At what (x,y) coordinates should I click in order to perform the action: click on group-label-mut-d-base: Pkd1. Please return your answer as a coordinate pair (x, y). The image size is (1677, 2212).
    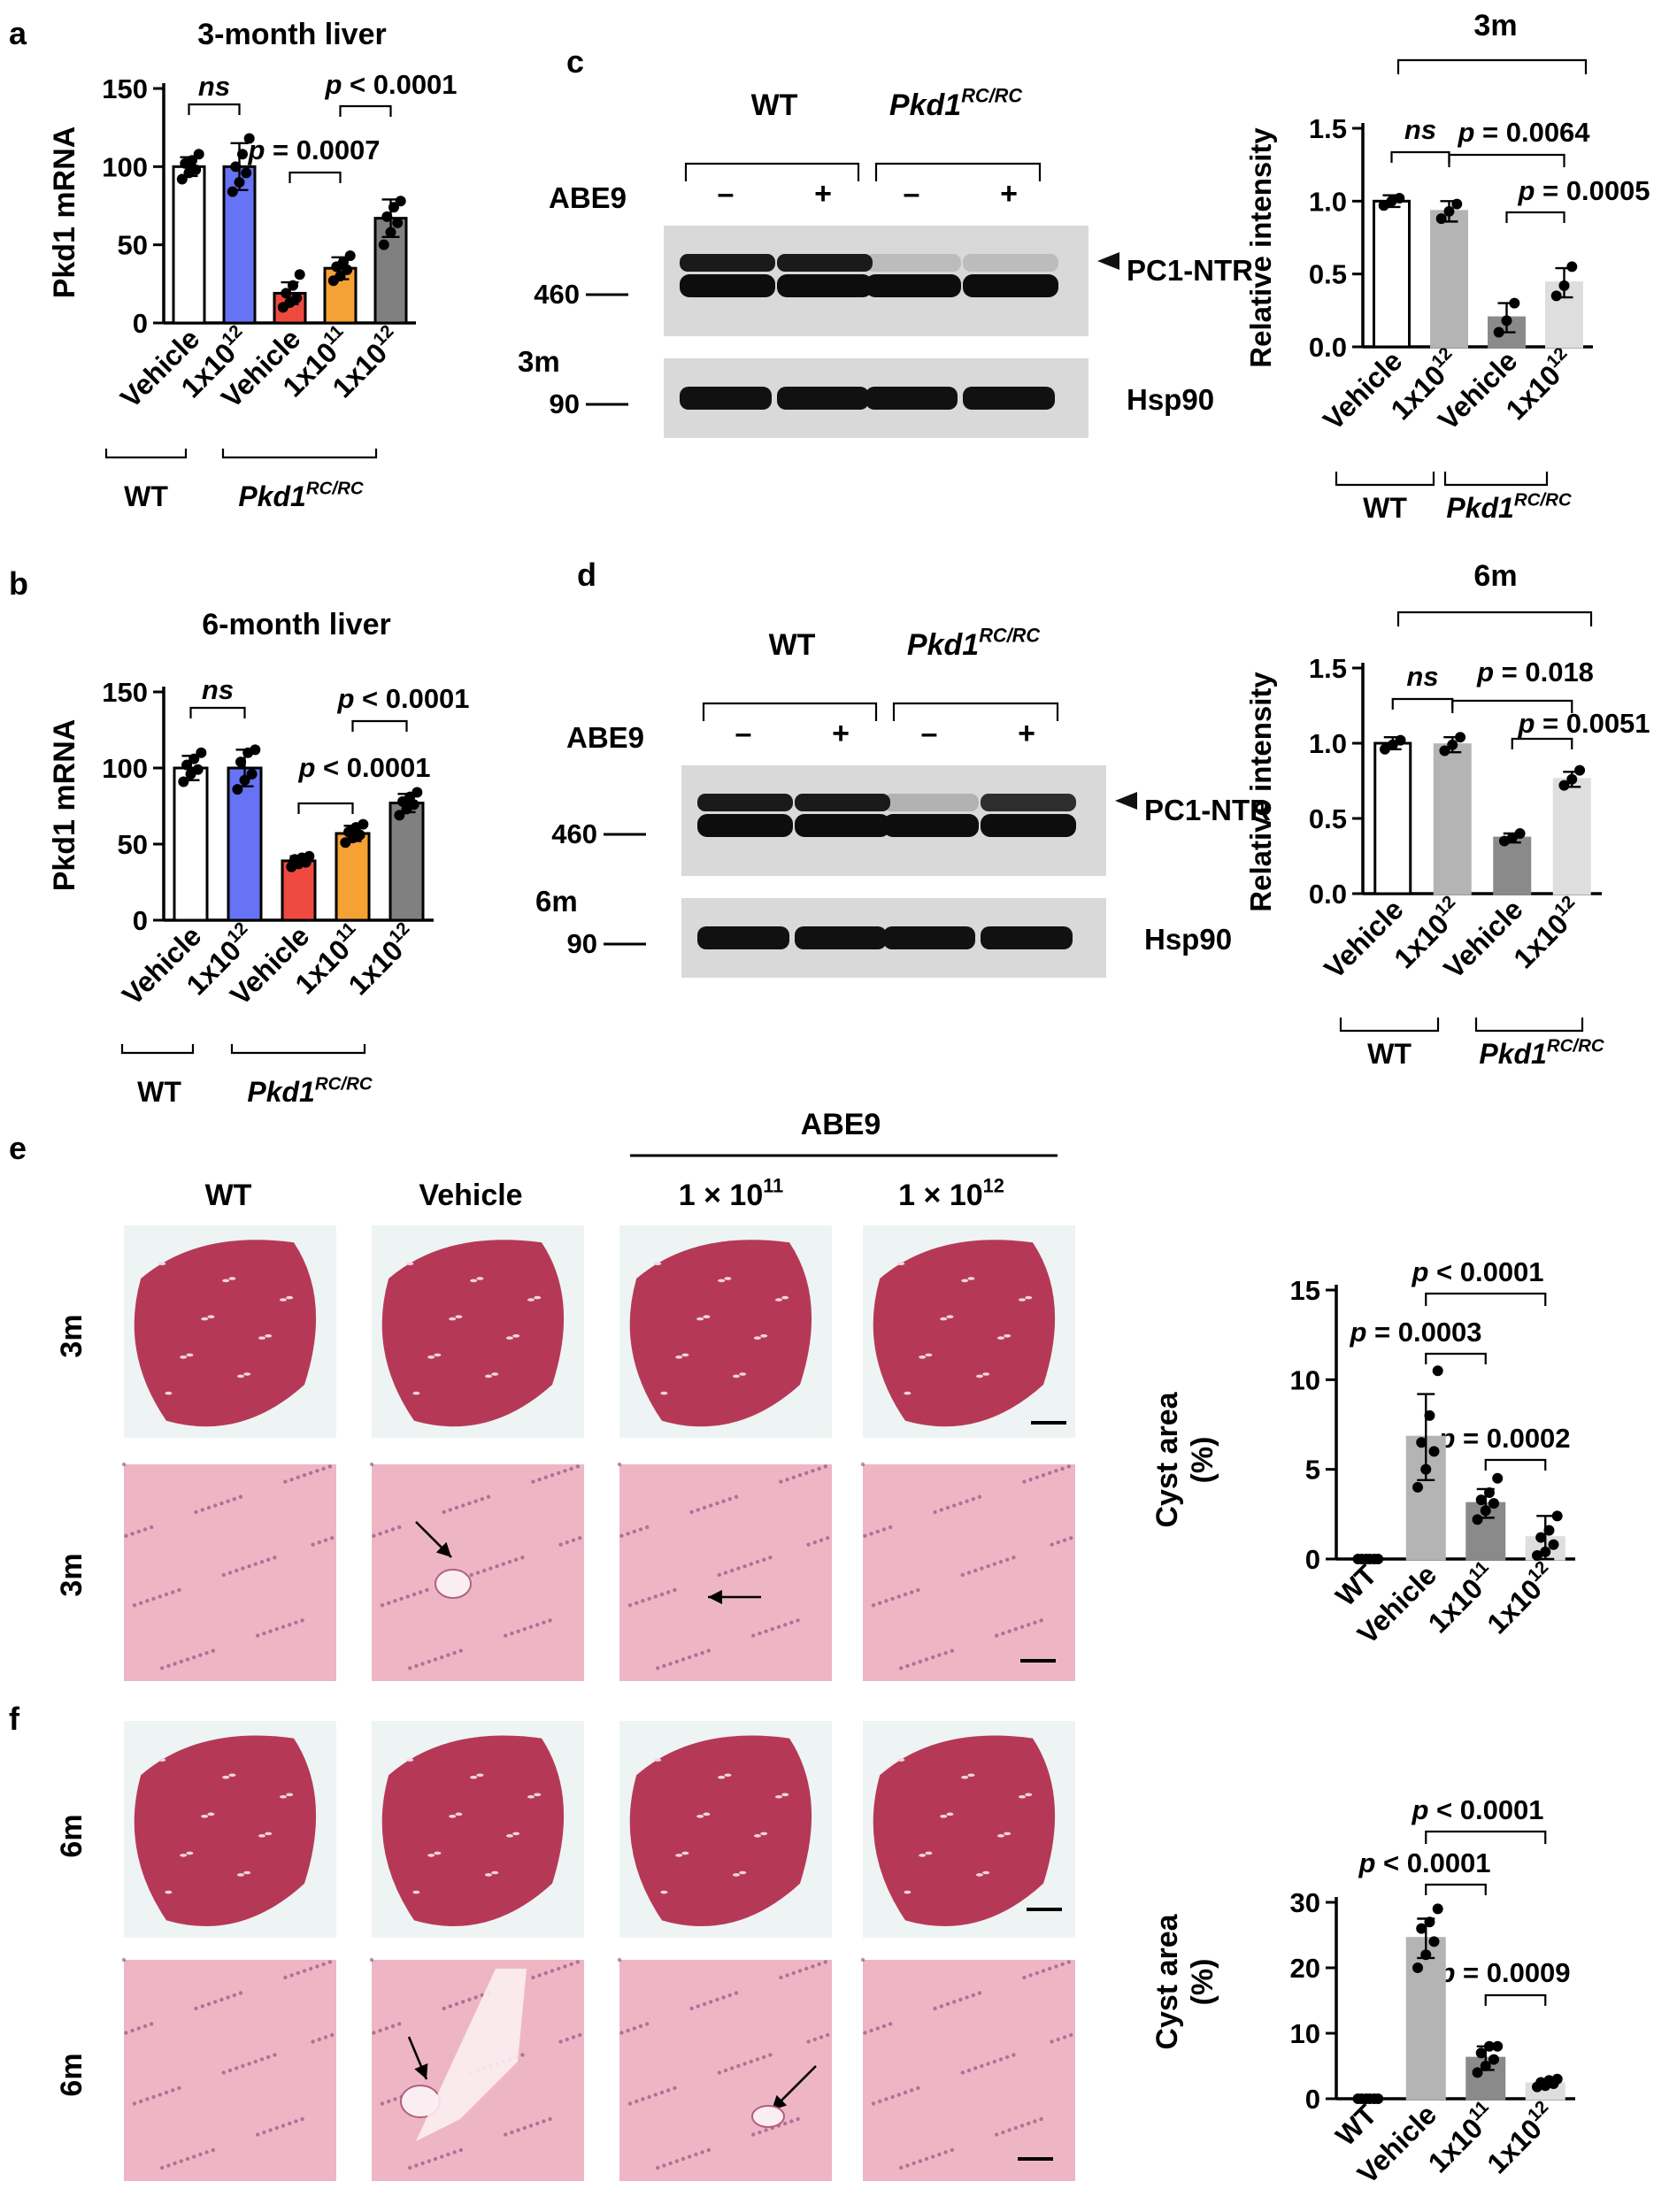
    Looking at the image, I should click on (1512, 1054).